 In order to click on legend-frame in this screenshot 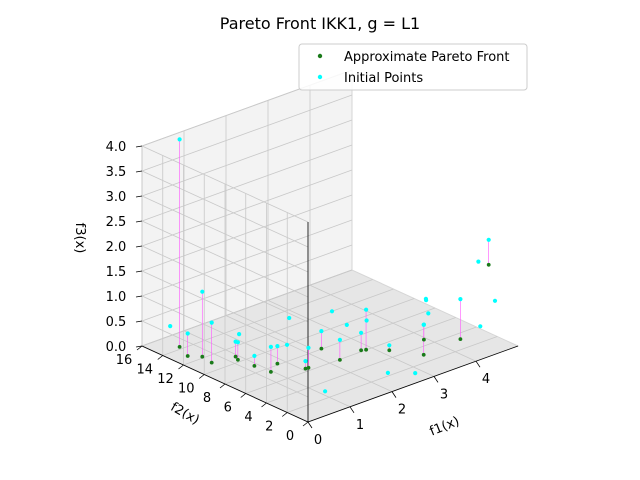, I will do `click(413, 67)`.